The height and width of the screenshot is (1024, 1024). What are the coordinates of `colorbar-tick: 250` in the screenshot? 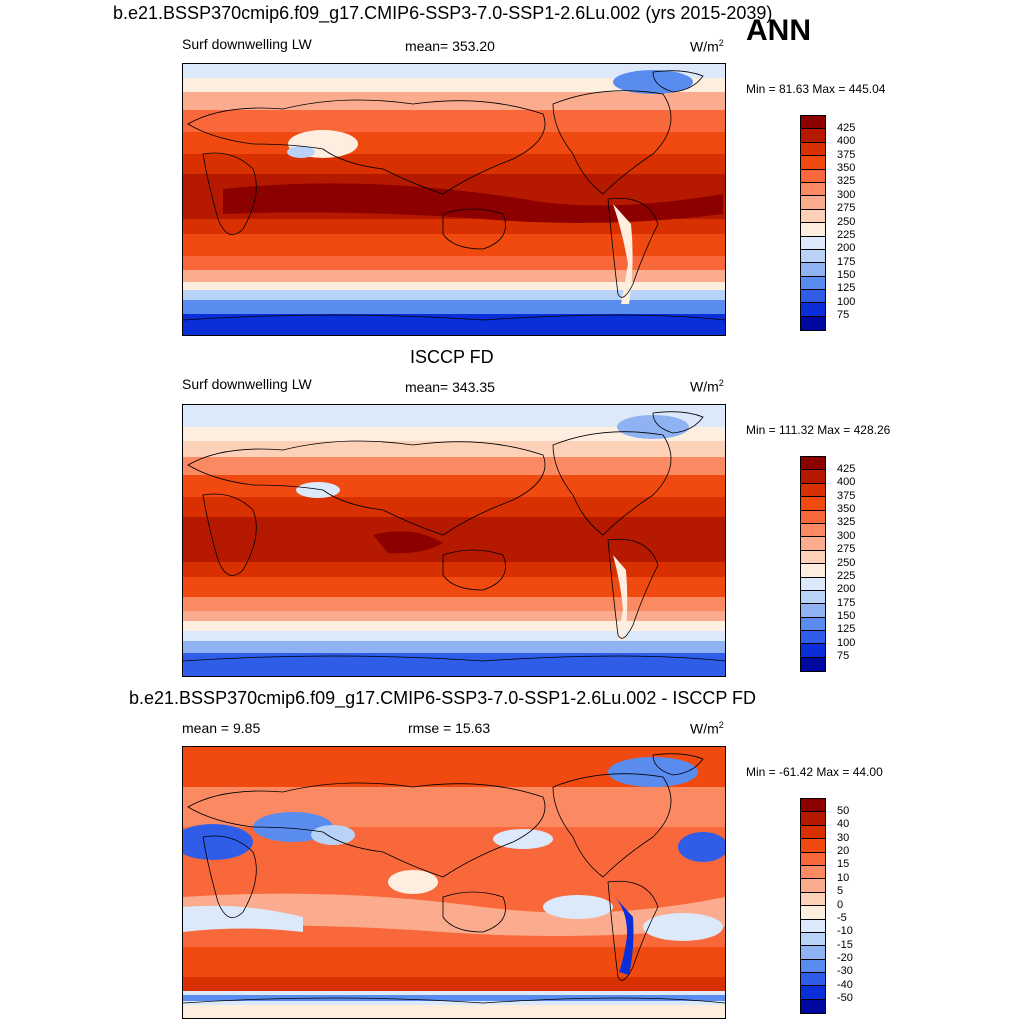 It's located at (846, 222).